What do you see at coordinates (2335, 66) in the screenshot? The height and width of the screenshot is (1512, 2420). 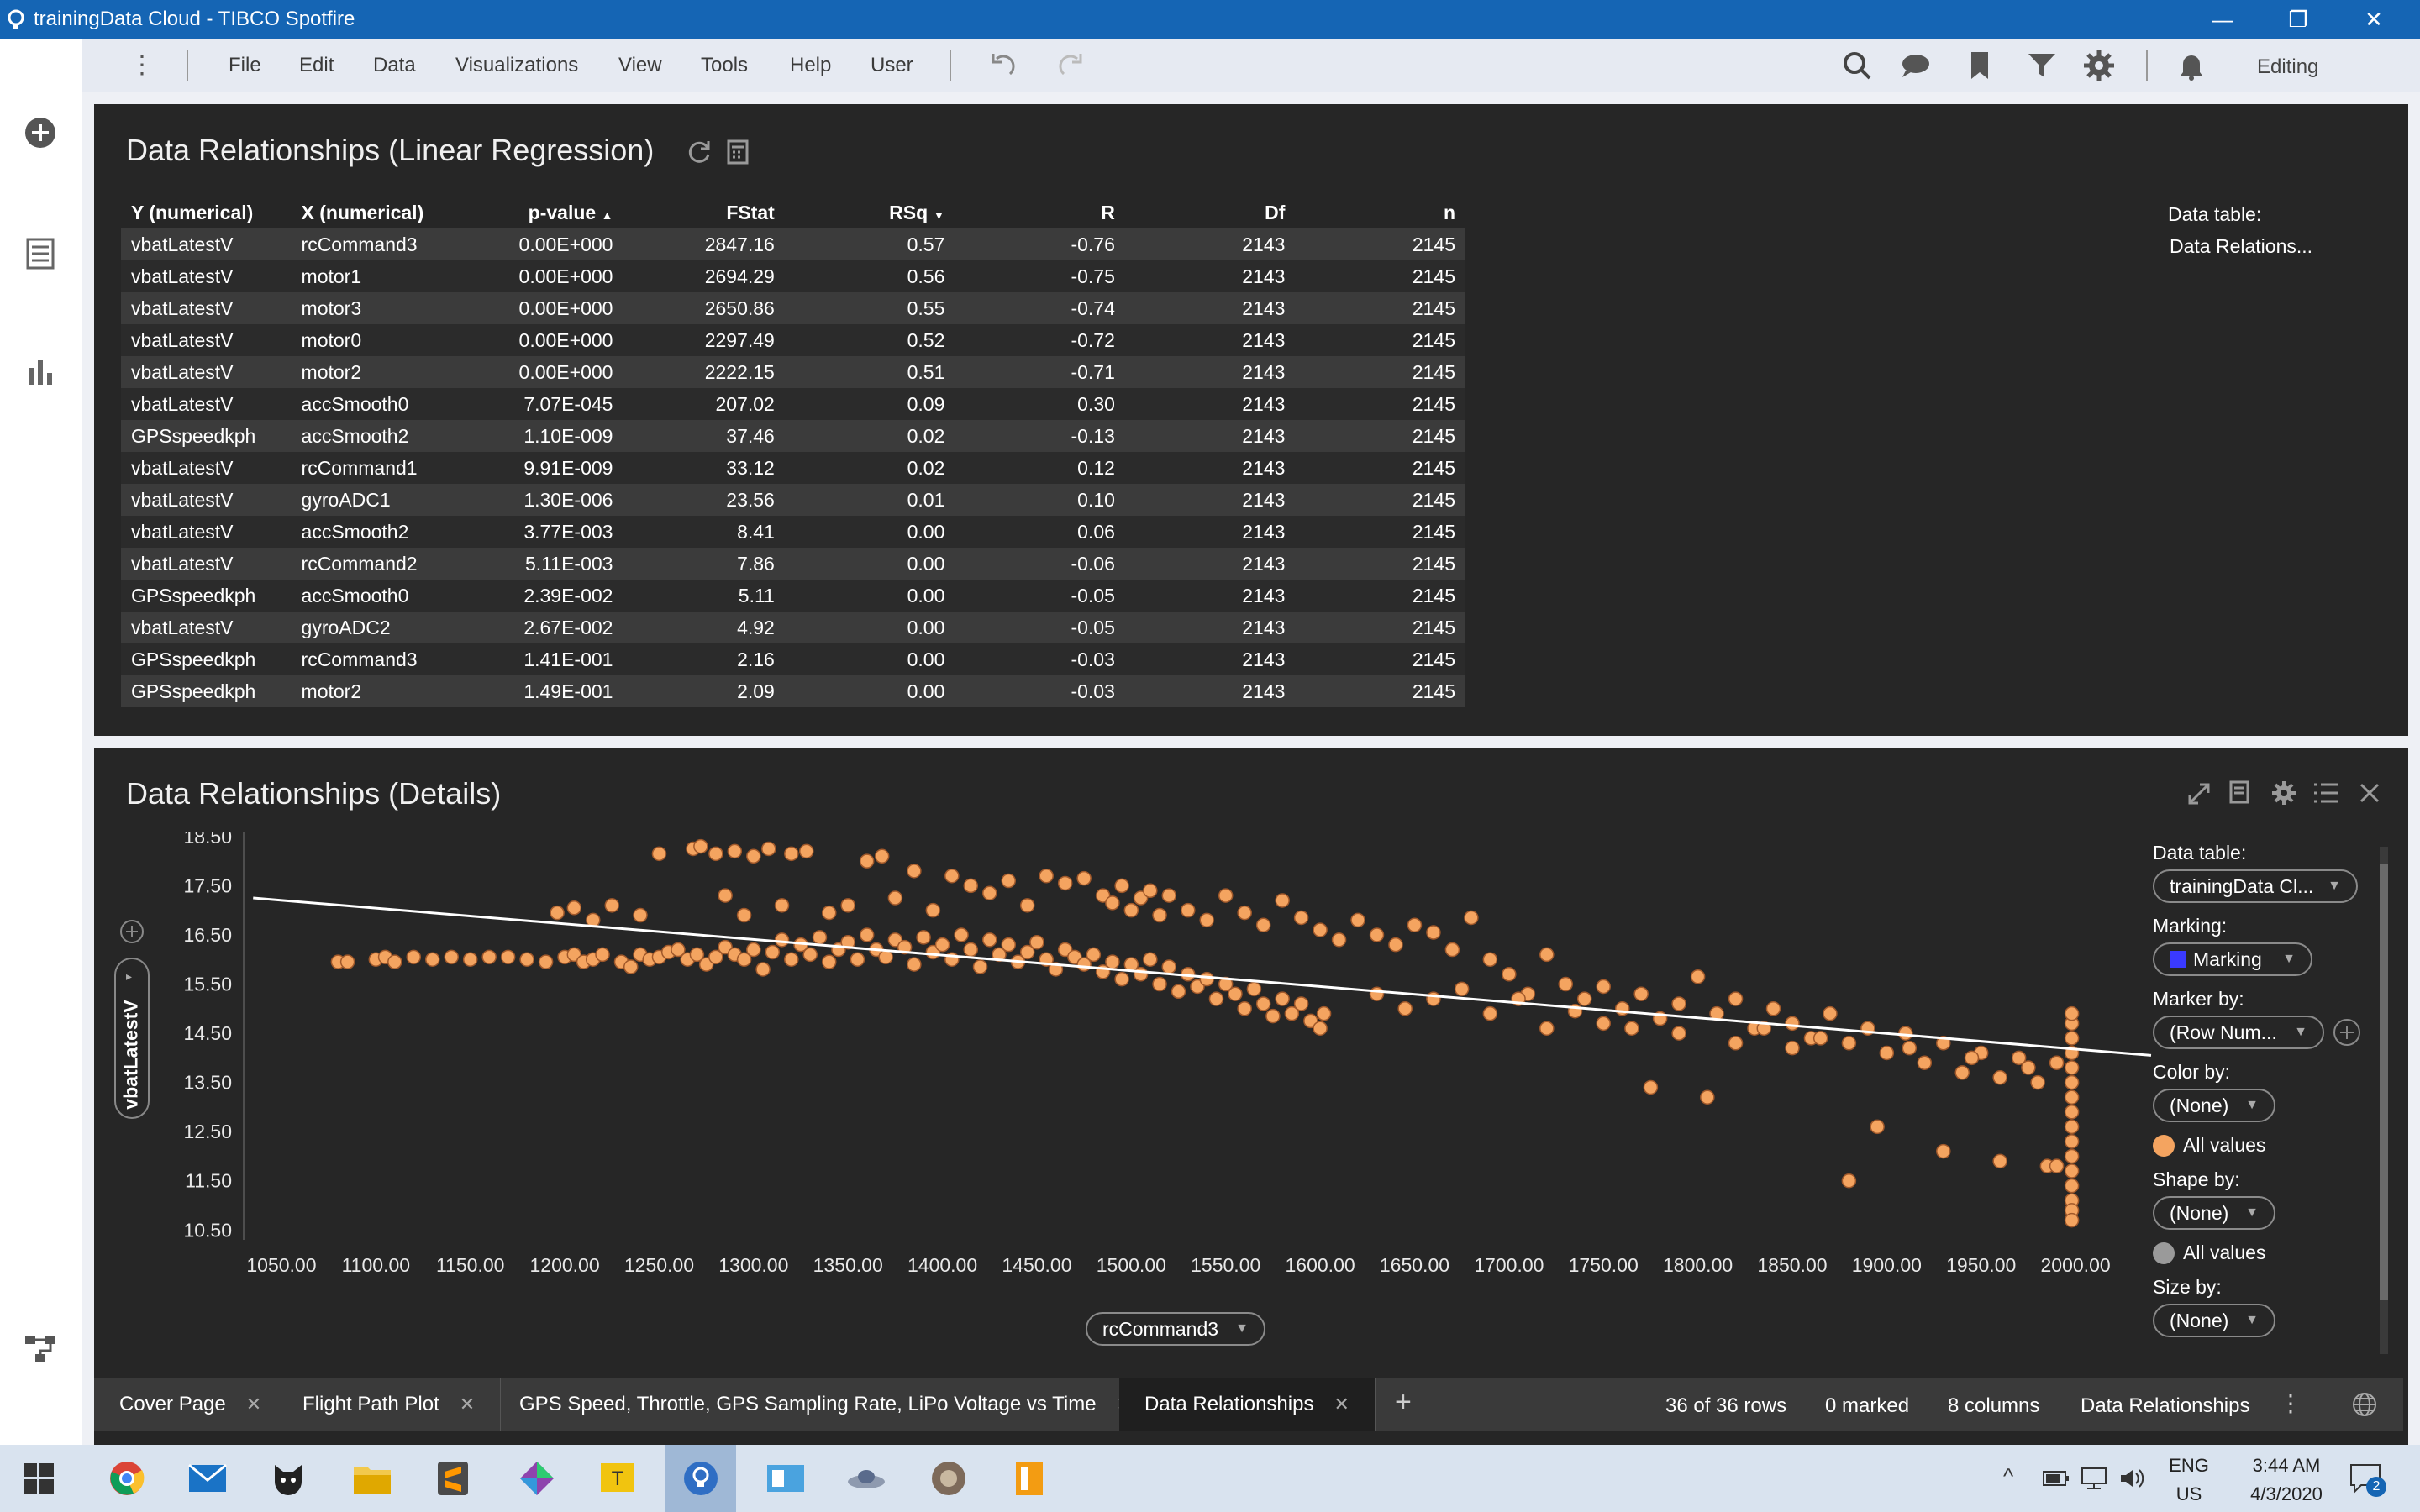 I see `mode-dropdown: Editing ⌄` at bounding box center [2335, 66].